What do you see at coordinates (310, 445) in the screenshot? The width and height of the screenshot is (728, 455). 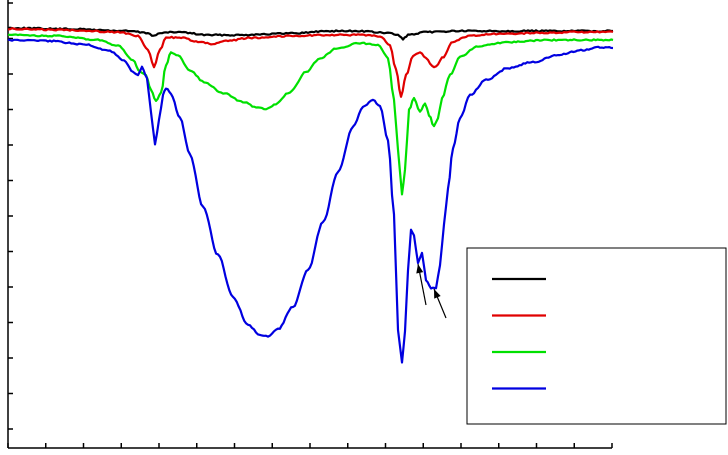 I see `x-axis-ticks` at bounding box center [310, 445].